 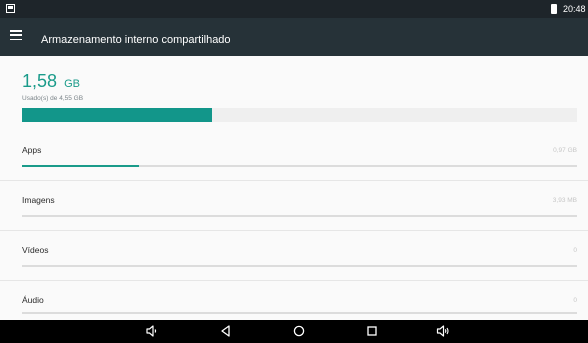 What do you see at coordinates (299, 115) in the screenshot?
I see `total-usage-bar` at bounding box center [299, 115].